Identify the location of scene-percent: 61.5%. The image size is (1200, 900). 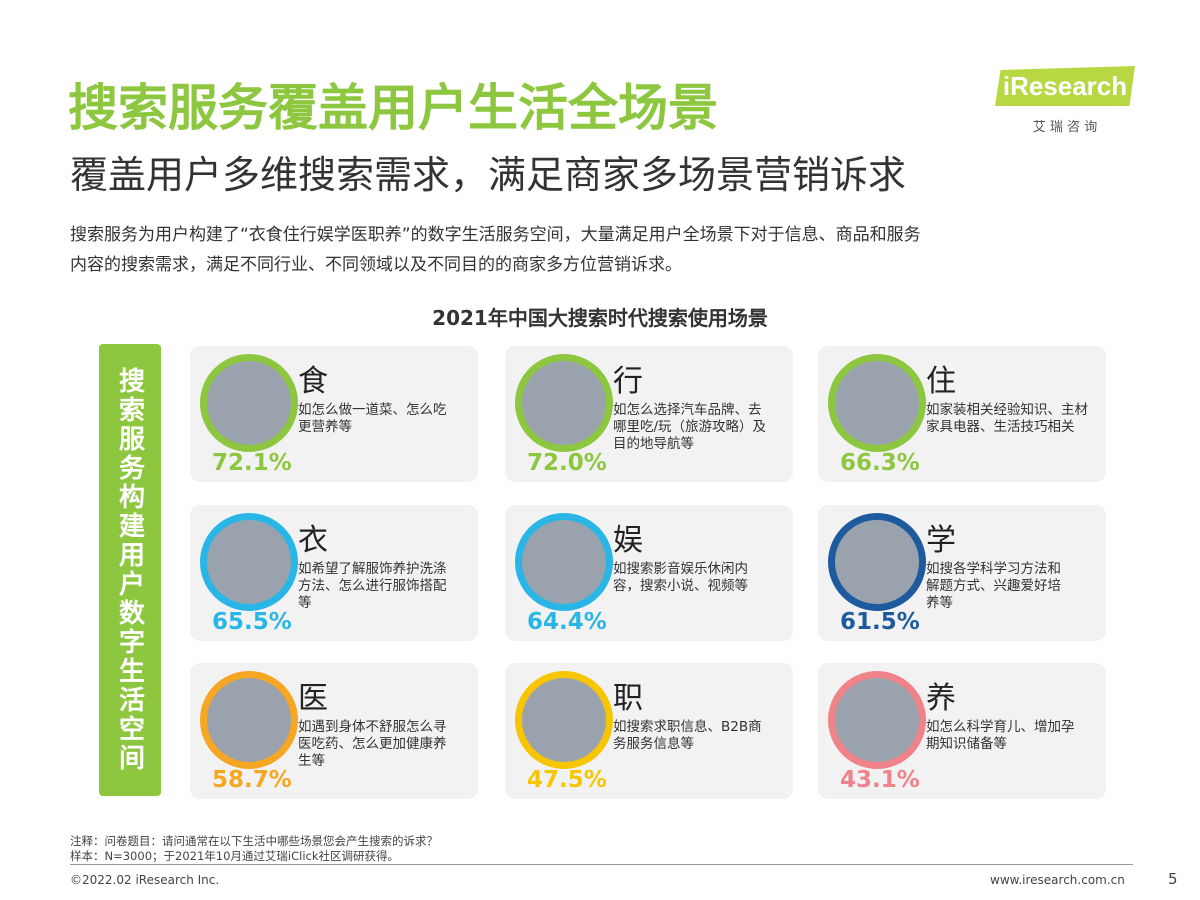
(880, 622).